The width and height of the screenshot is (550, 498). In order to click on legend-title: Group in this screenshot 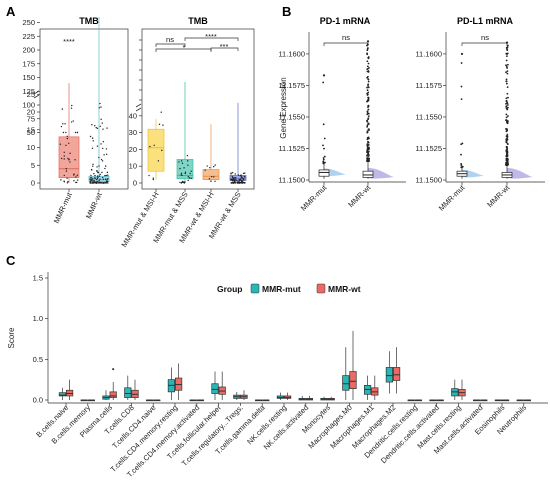, I will do `click(230, 289)`.